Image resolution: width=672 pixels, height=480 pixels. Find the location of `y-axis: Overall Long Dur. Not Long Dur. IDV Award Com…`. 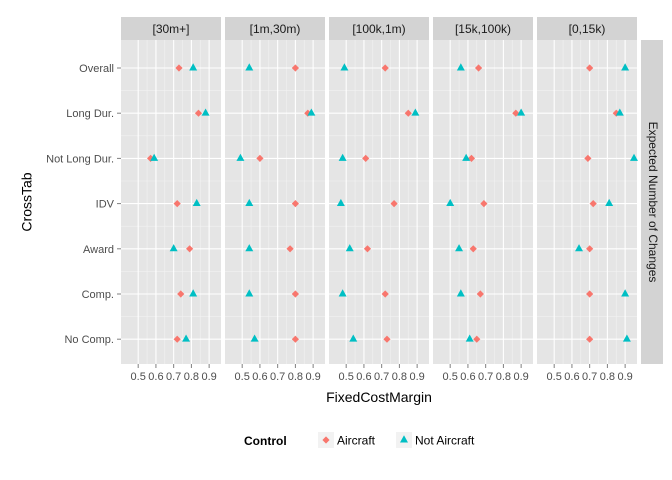

y-axis: Overall Long Dur. Not Long Dur. IDV Award Com… is located at coordinates (83, 204).